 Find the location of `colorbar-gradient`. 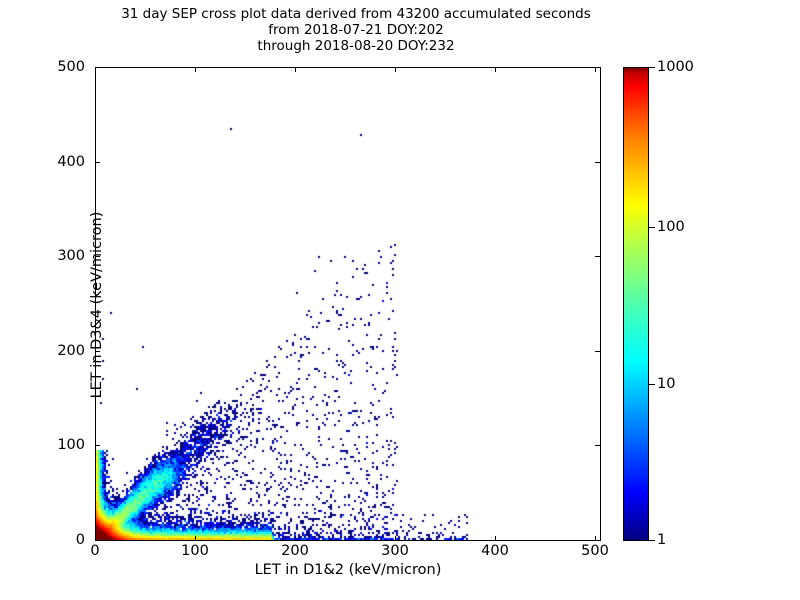

colorbar-gradient is located at coordinates (636, 304).